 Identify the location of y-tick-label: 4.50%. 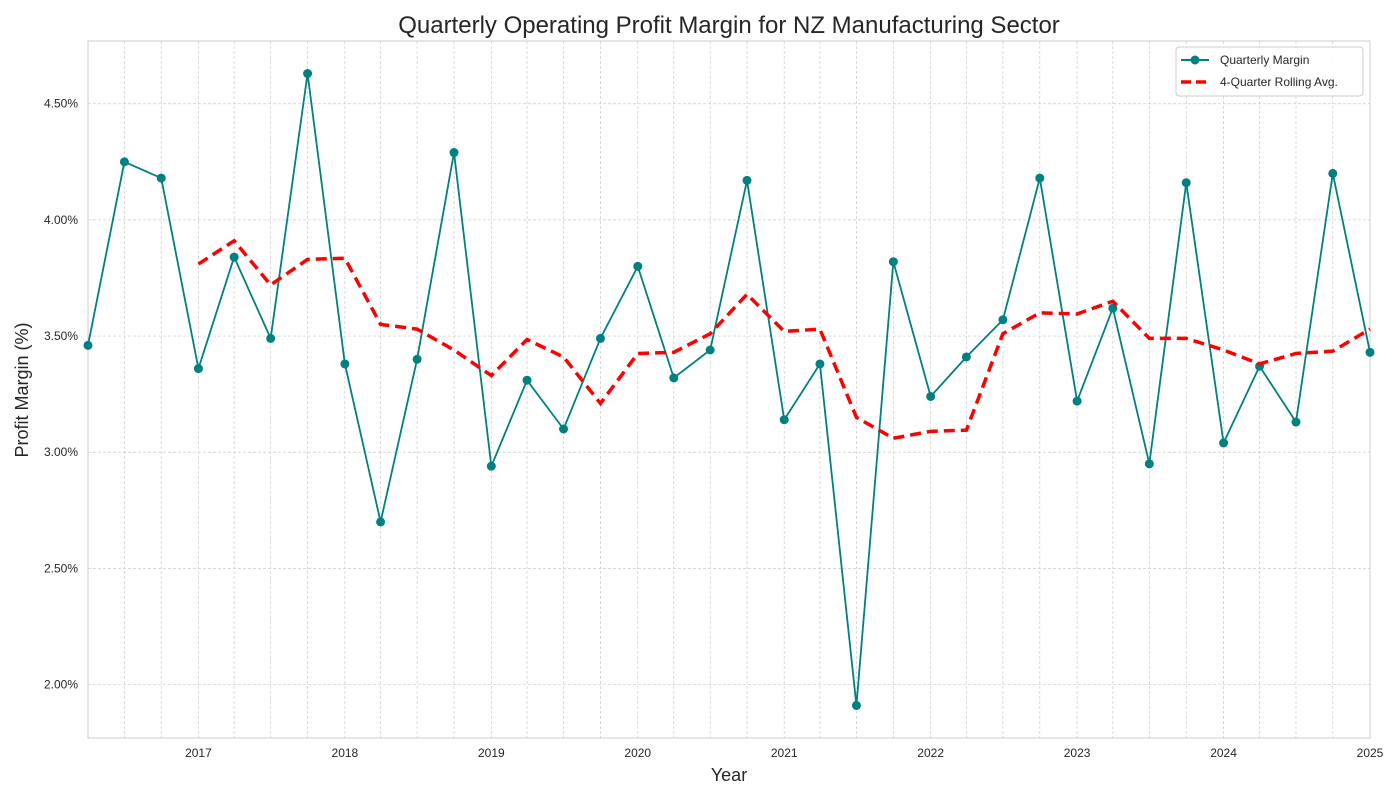
(61, 104).